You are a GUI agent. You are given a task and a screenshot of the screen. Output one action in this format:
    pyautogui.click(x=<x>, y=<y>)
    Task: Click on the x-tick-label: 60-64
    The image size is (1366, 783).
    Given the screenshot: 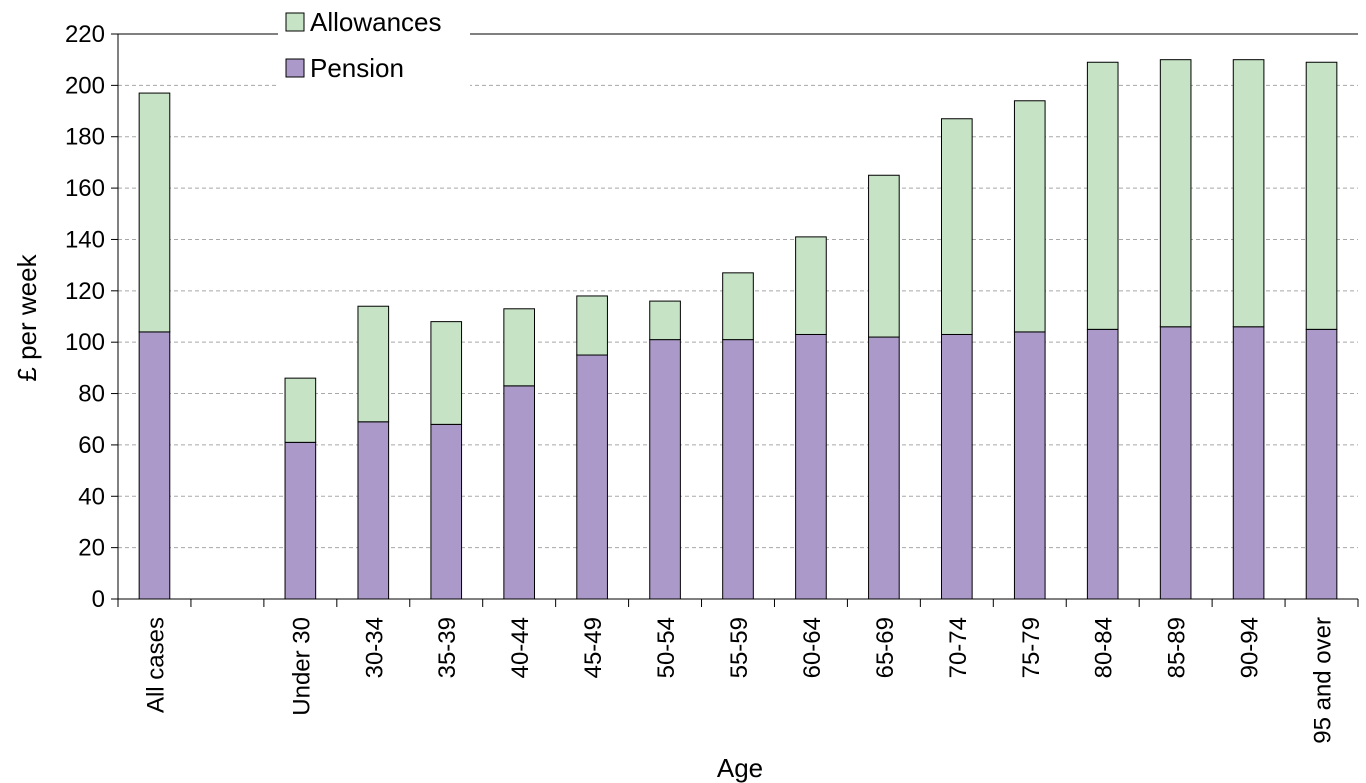 What is the action you would take?
    pyautogui.click(x=812, y=647)
    